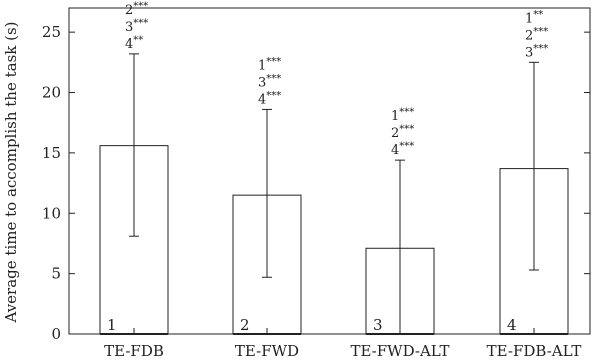 The width and height of the screenshot is (595, 364). Describe the element at coordinates (512, 325) in the screenshot. I see `bar-number-label: 4` at that location.